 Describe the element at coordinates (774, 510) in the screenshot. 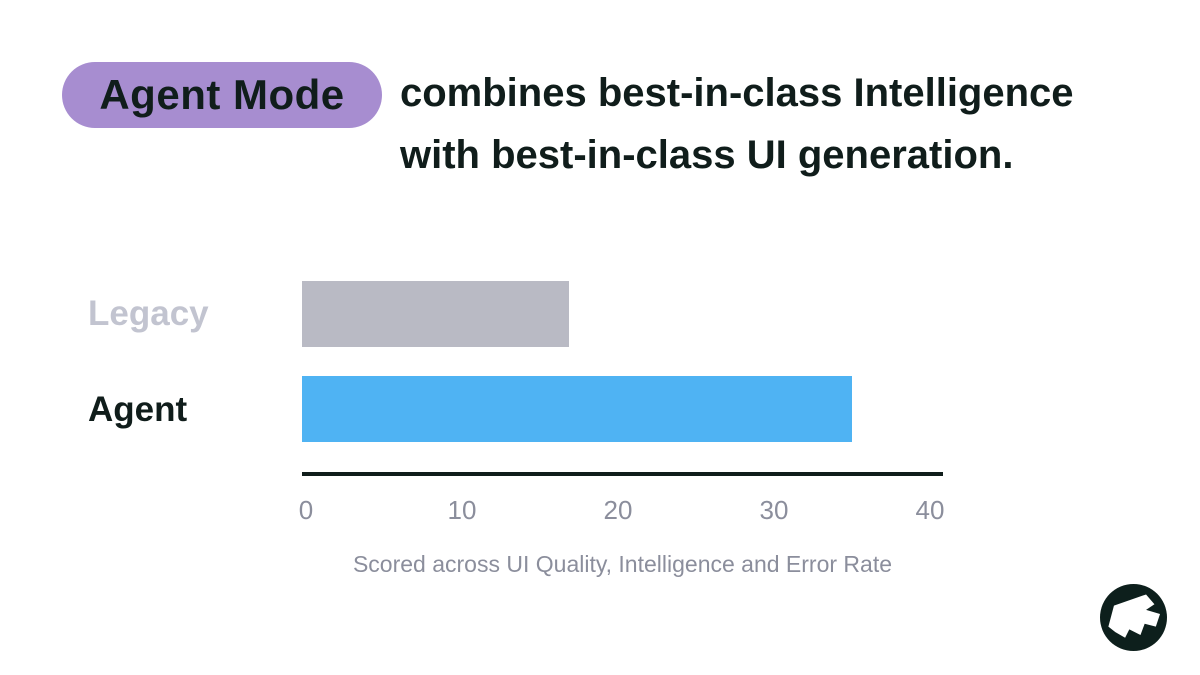

I see `axis-tick-label: 30` at that location.